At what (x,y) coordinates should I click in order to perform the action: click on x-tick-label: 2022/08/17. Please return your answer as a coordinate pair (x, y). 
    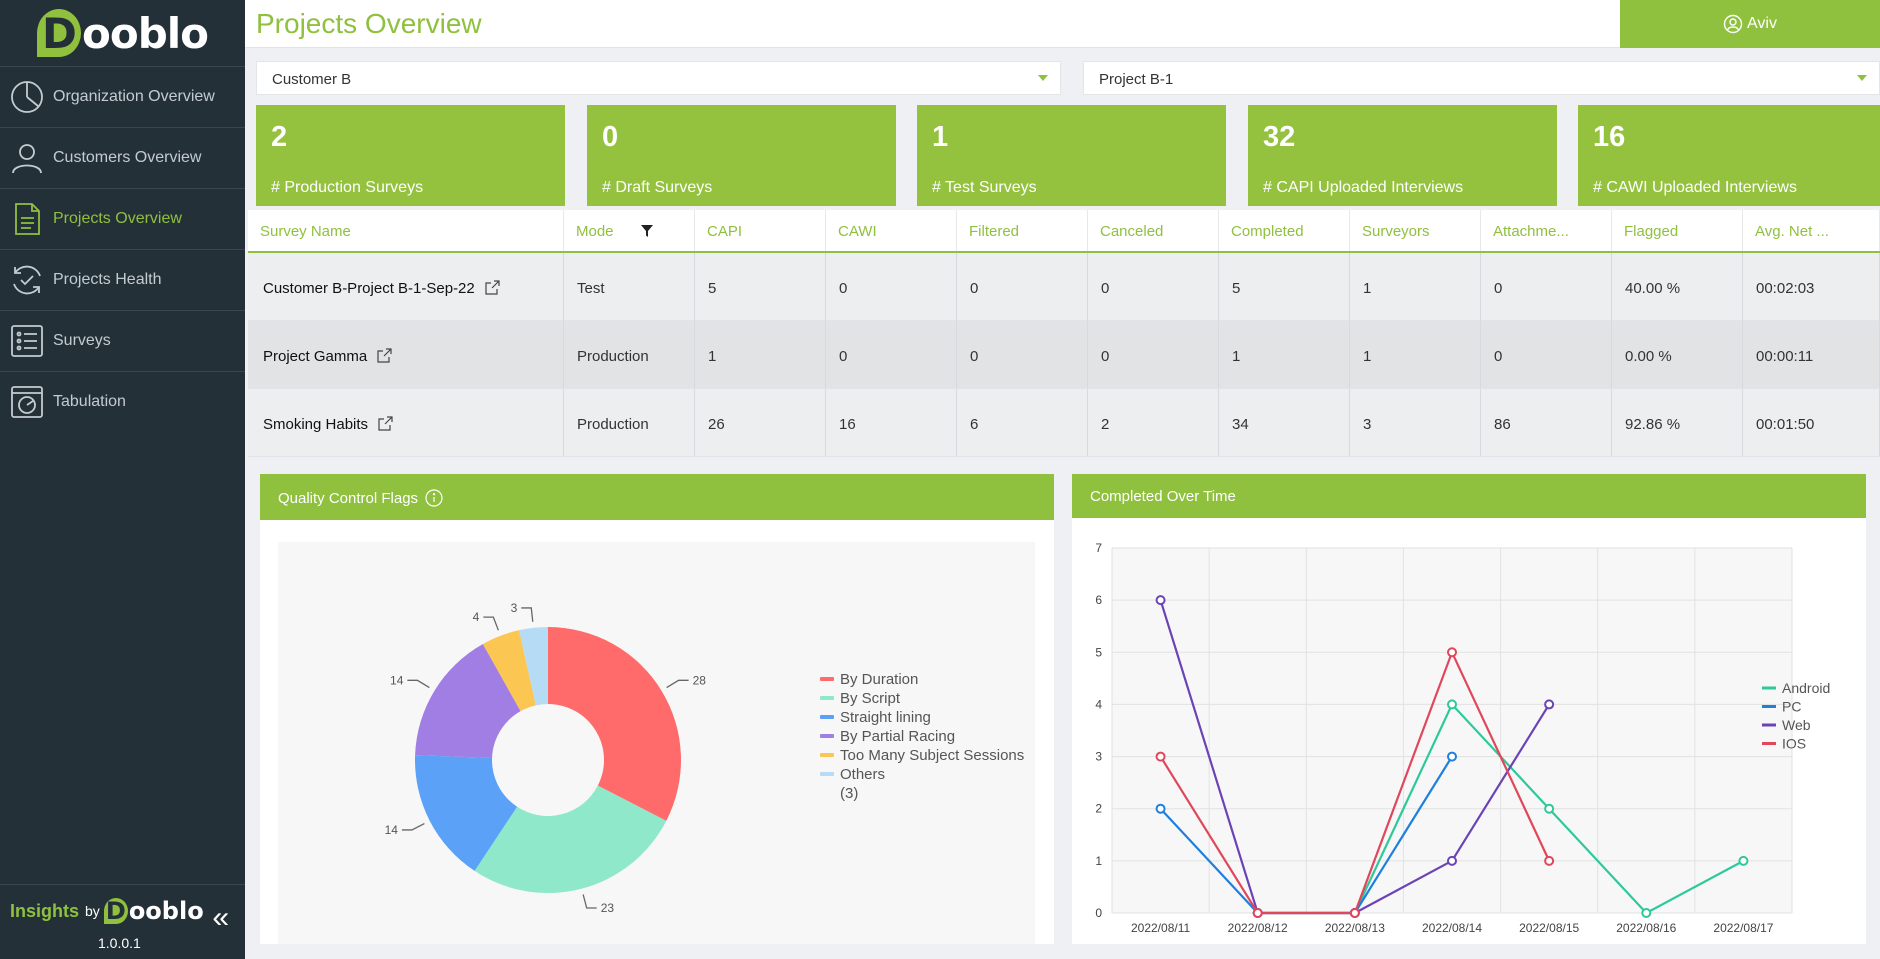
    Looking at the image, I should click on (1743, 928).